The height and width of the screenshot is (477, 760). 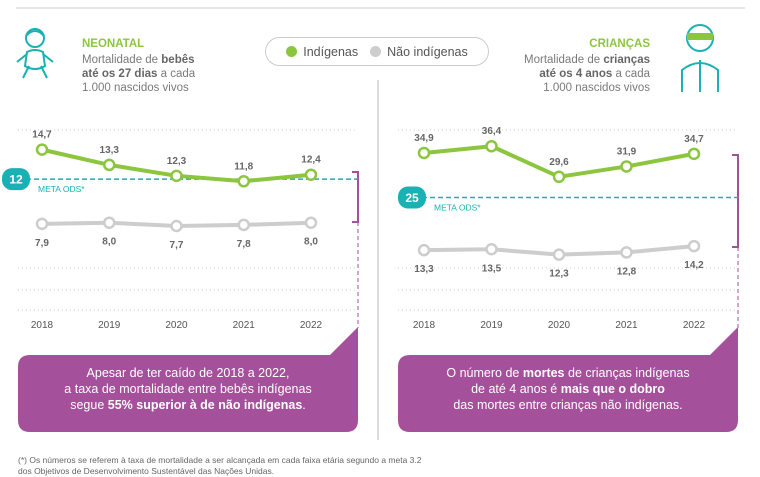 I want to click on note-text: das mortes entre crianças não indígenas., so click(x=568, y=405).